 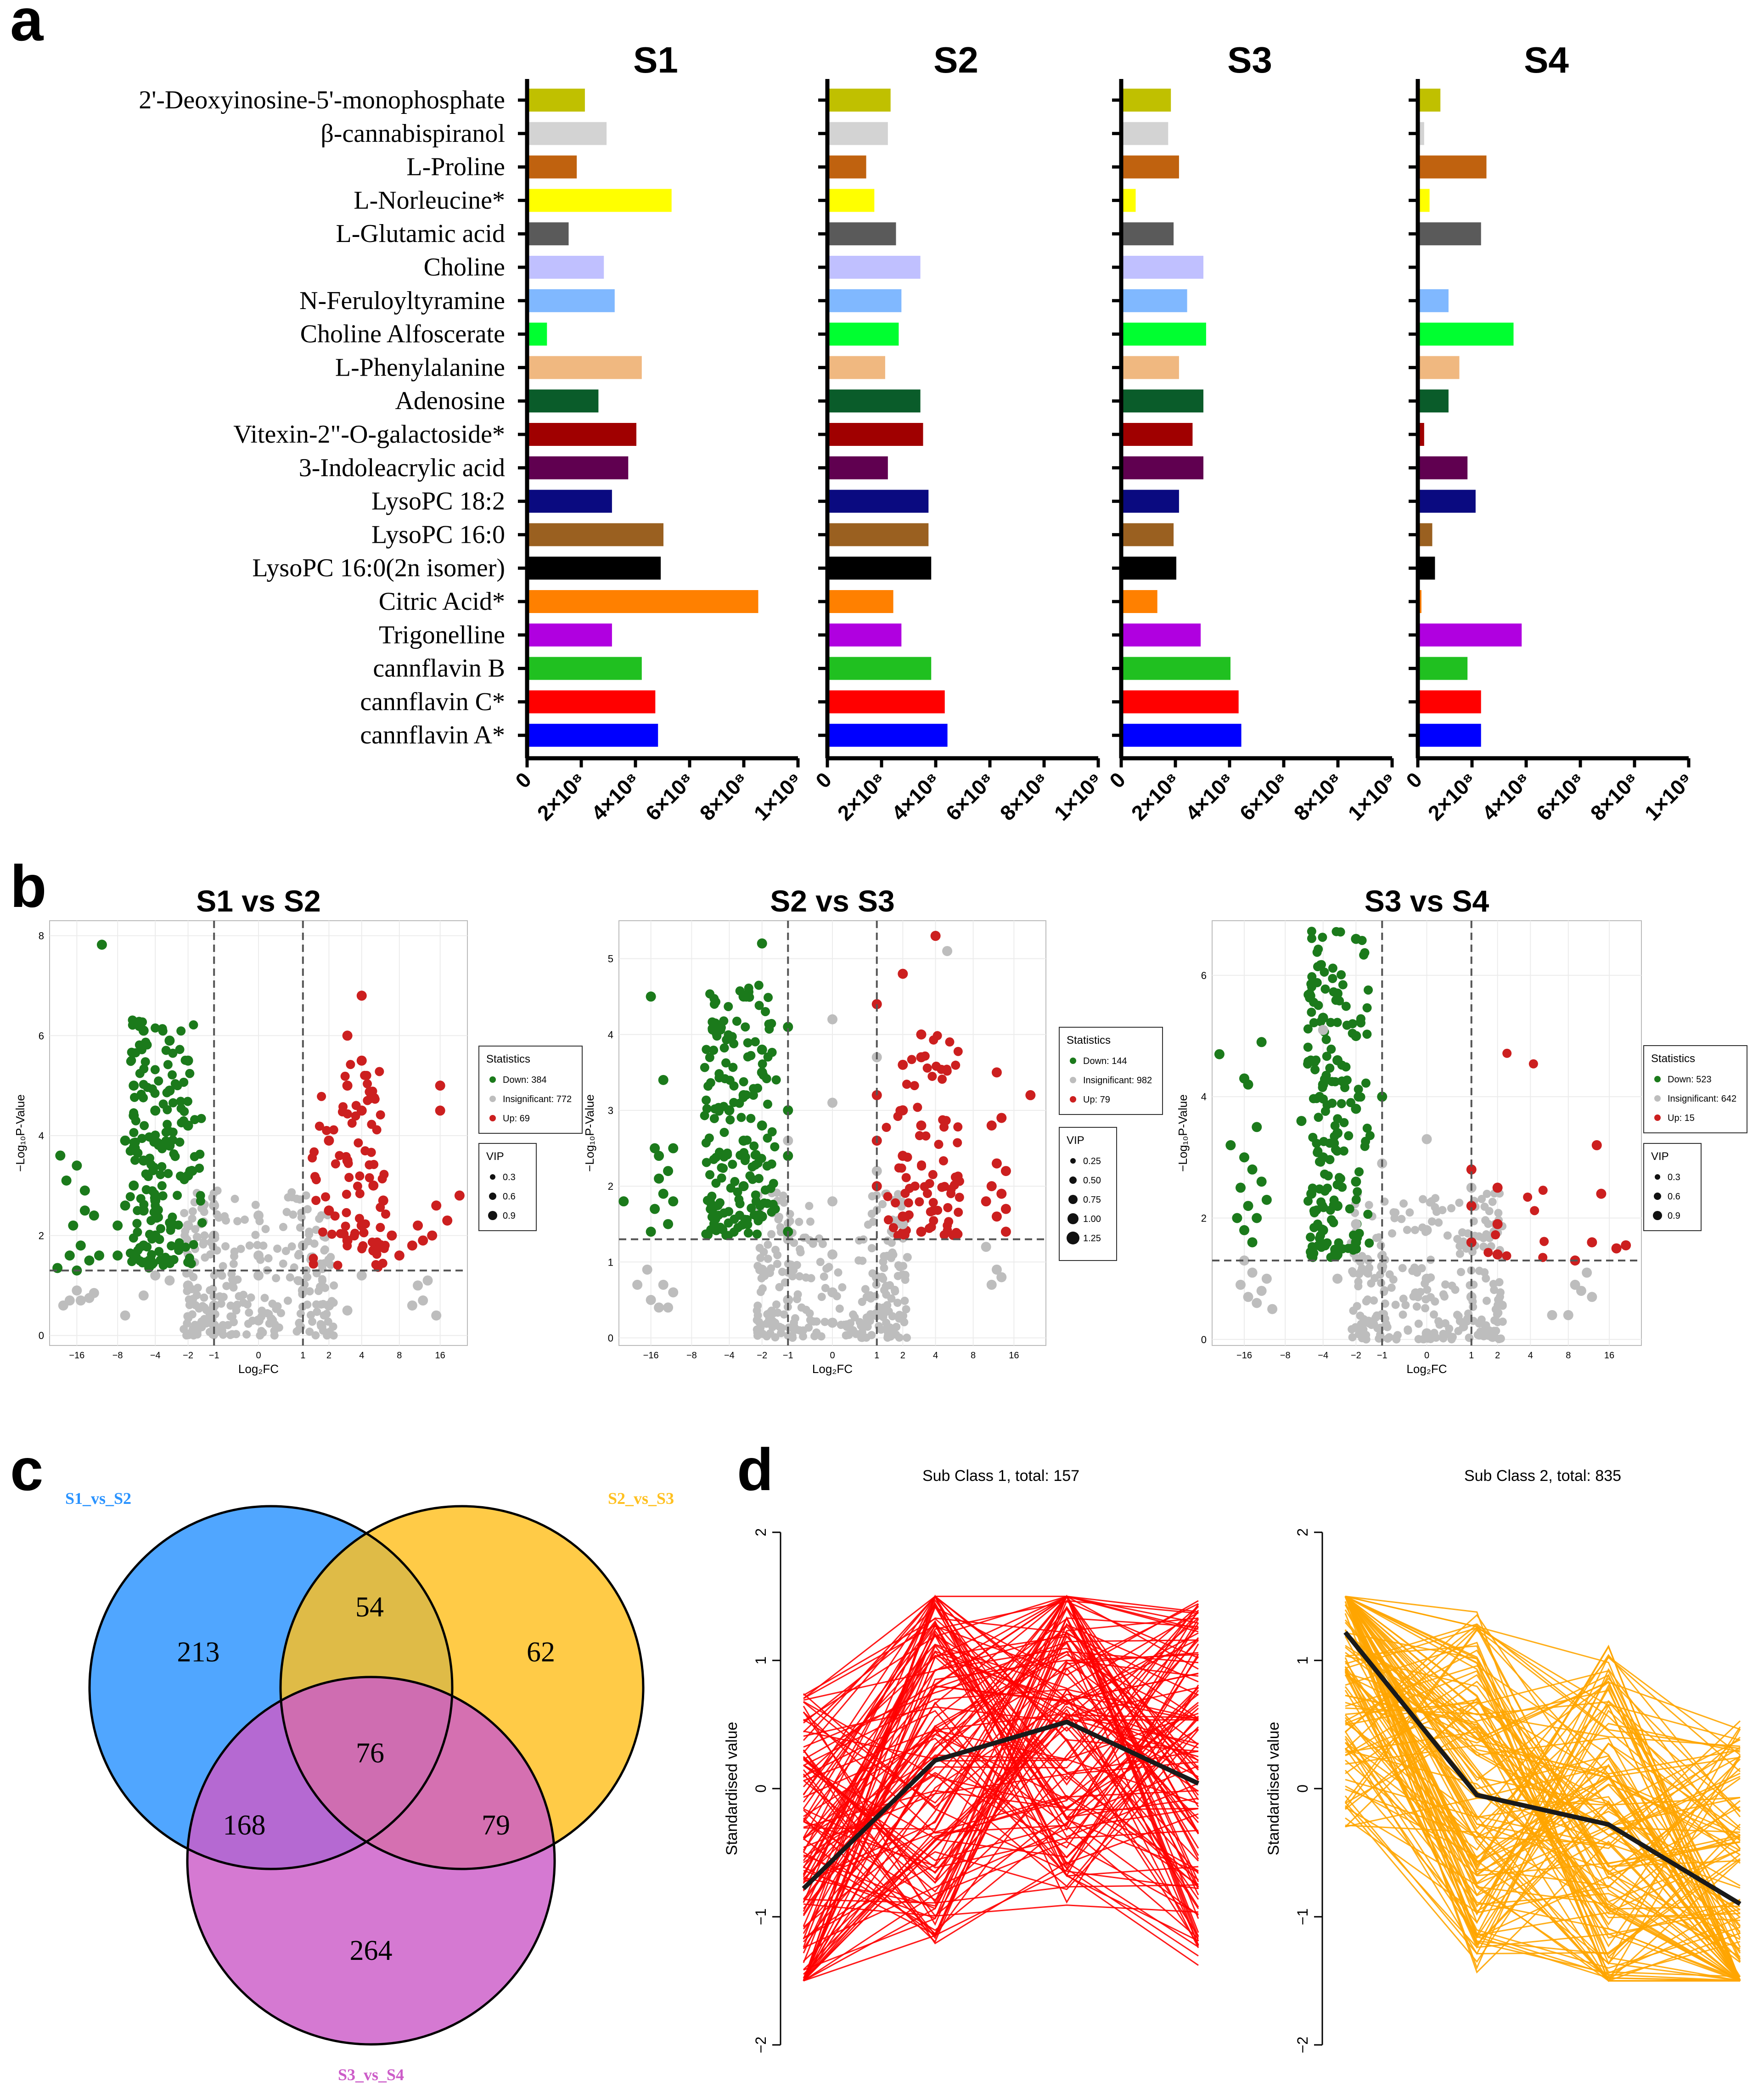 What do you see at coordinates (1096, 1100) in the screenshot?
I see `legend-item: Up: 79` at bounding box center [1096, 1100].